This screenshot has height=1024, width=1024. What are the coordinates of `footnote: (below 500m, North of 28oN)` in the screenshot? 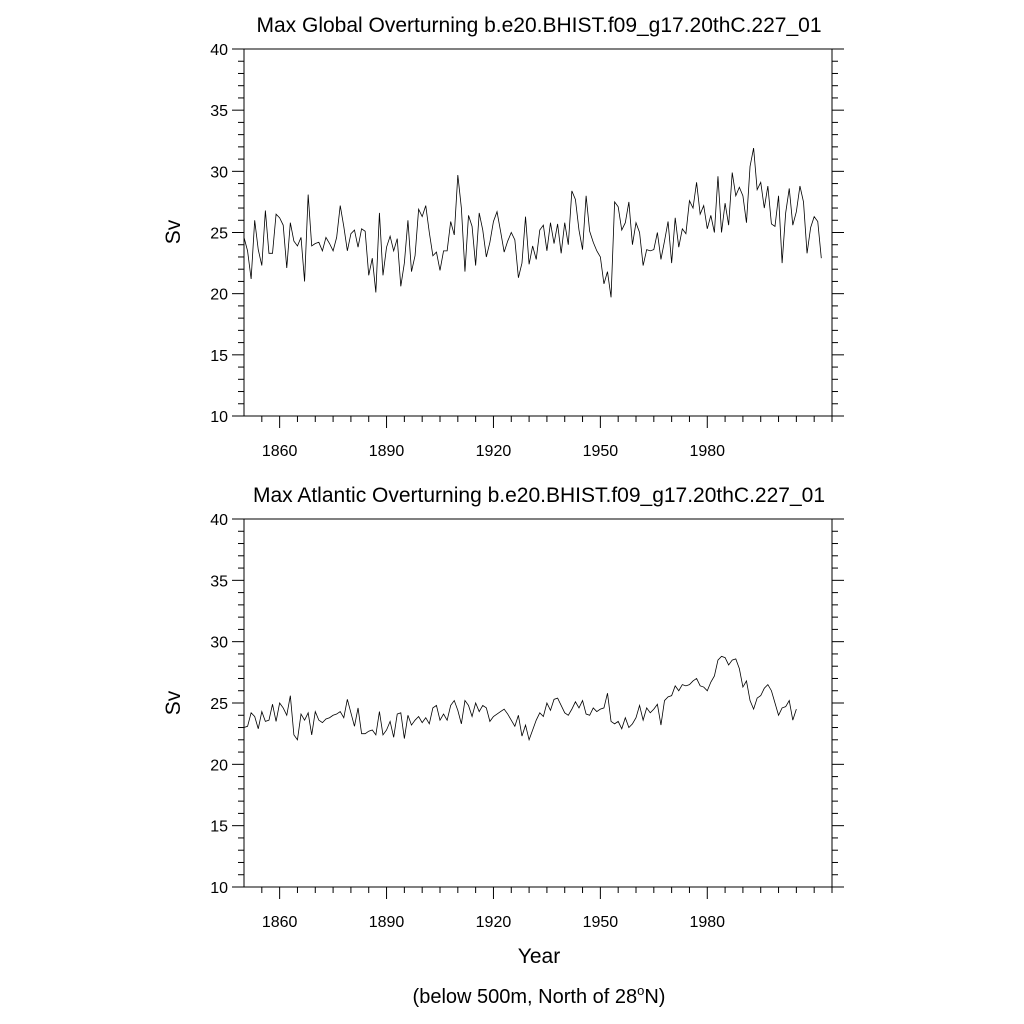 It's located at (539, 995).